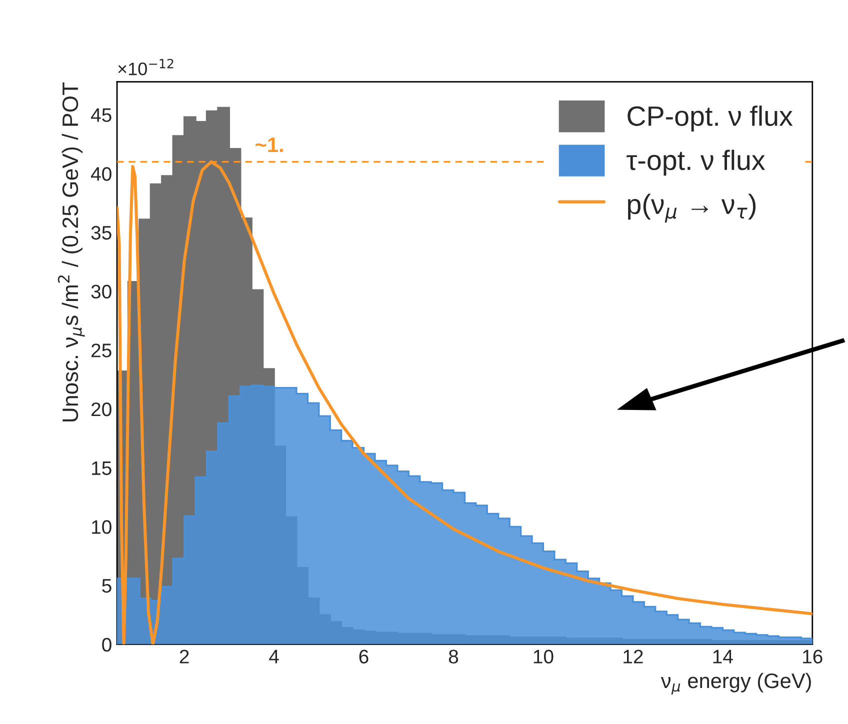 The image size is (848, 724). Describe the element at coordinates (146, 67) in the screenshot. I see `text: ×10$^{−12}$` at that location.